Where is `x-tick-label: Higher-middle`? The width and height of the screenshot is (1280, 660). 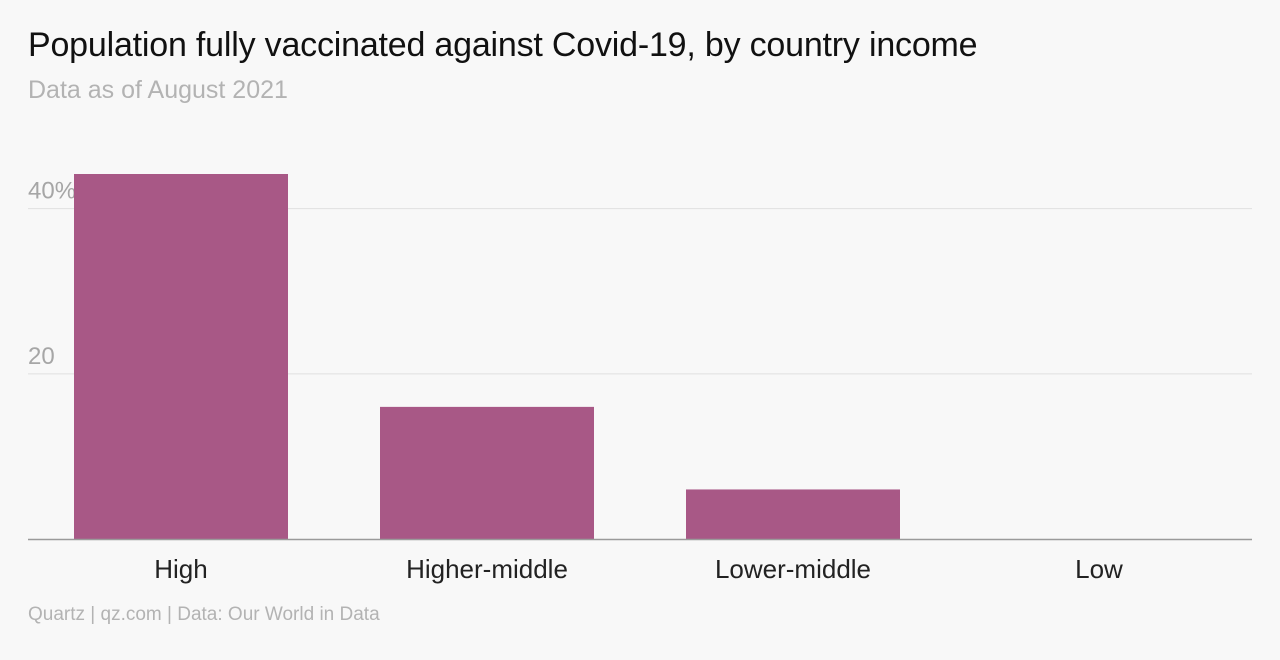
x-tick-label: Higher-middle is located at coordinates (487, 569).